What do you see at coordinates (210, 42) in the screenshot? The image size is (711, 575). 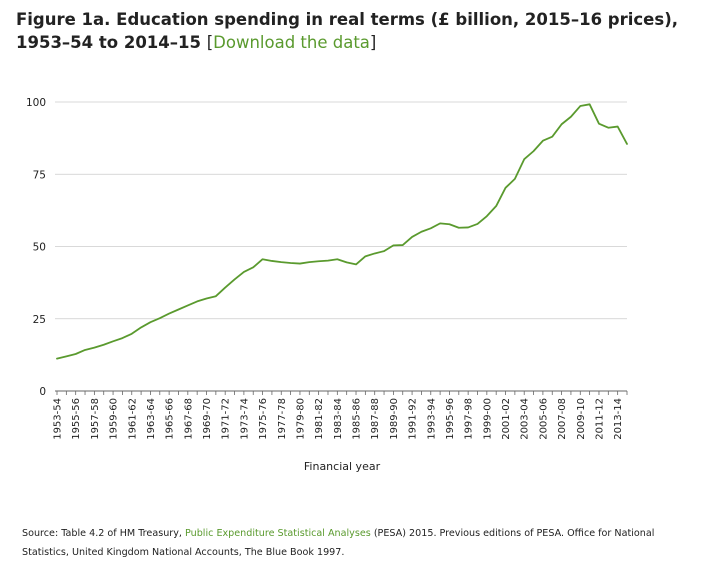 I see `bracket-open: [` at bounding box center [210, 42].